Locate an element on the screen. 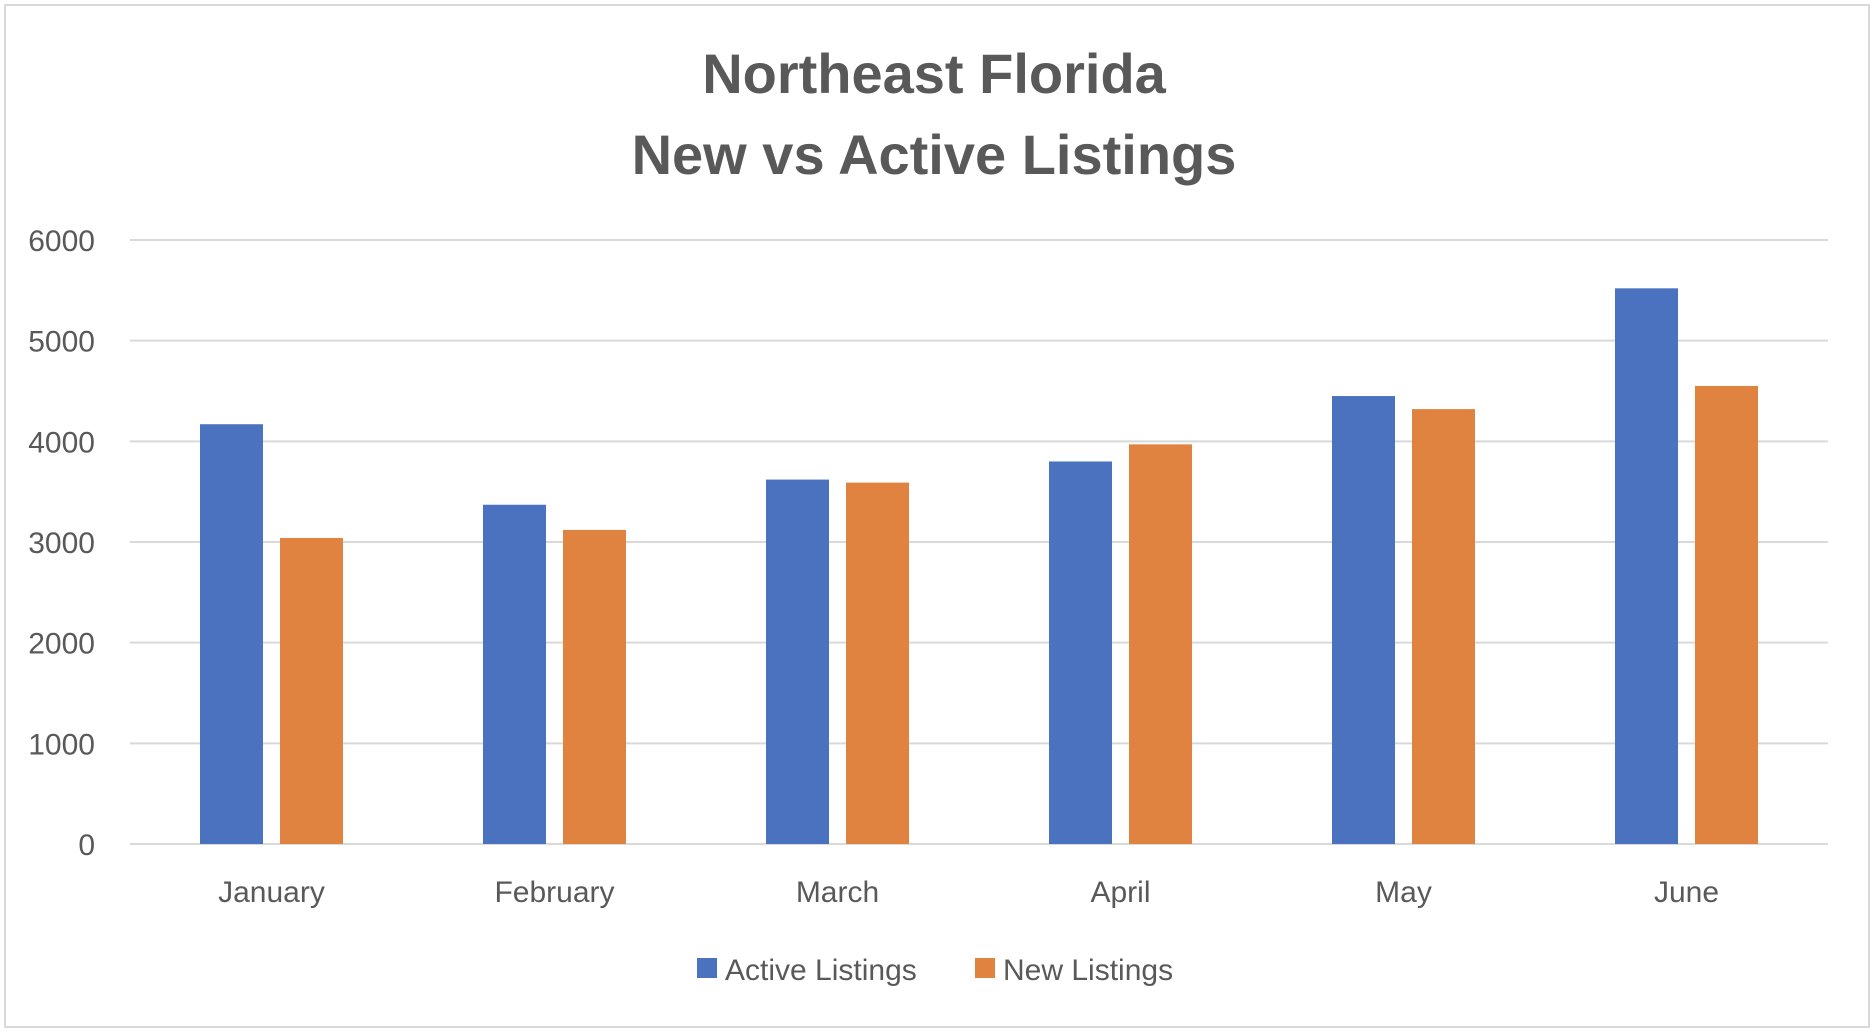 This screenshot has height=1032, width=1874. legend-label: New Listings is located at coordinates (1088, 970).